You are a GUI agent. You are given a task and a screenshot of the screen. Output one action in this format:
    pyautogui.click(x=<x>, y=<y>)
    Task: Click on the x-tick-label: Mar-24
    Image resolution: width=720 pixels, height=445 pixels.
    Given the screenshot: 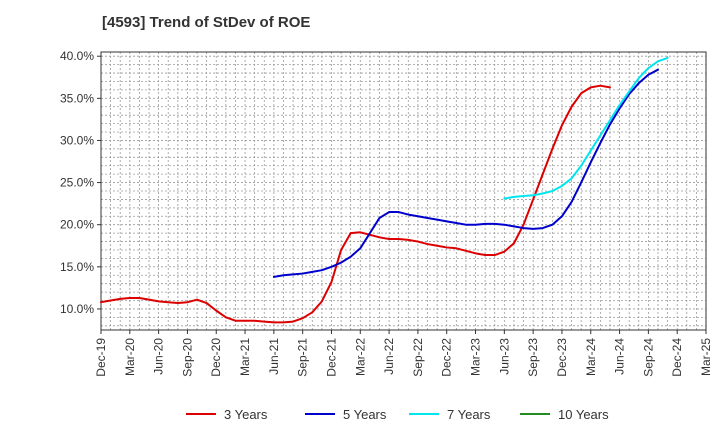 What is the action you would take?
    pyautogui.click(x=591, y=357)
    